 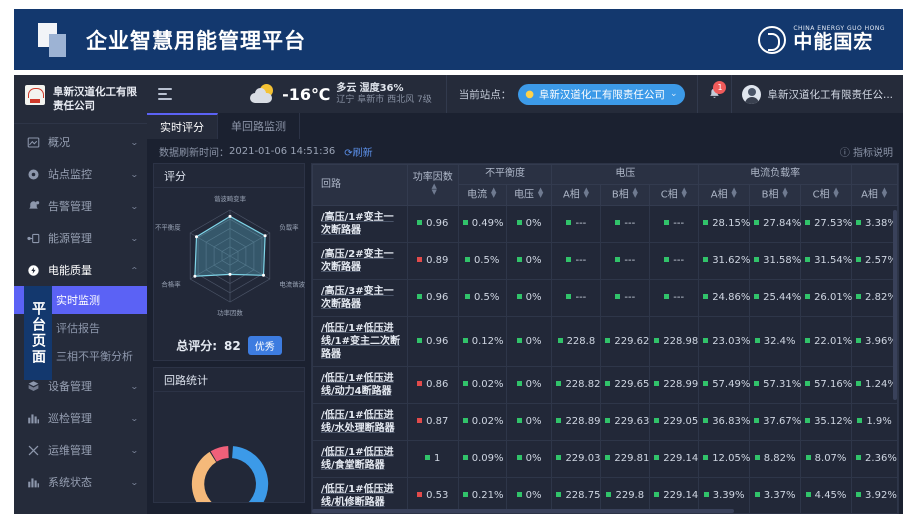 I want to click on cell-ic: 27.53%, so click(x=826, y=223).